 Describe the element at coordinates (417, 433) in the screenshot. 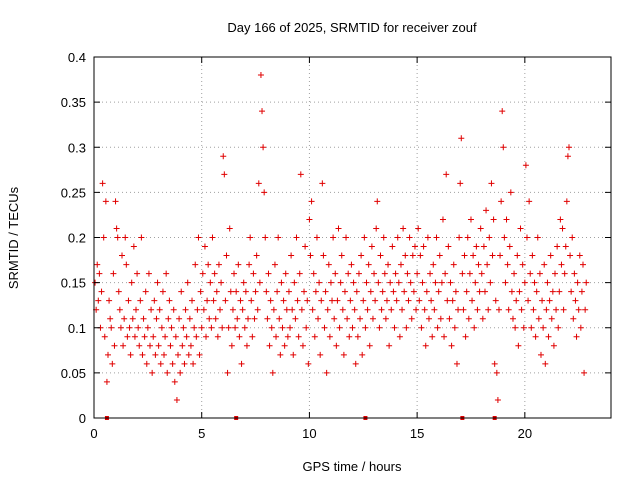

I see `x-tick-label: 15` at that location.